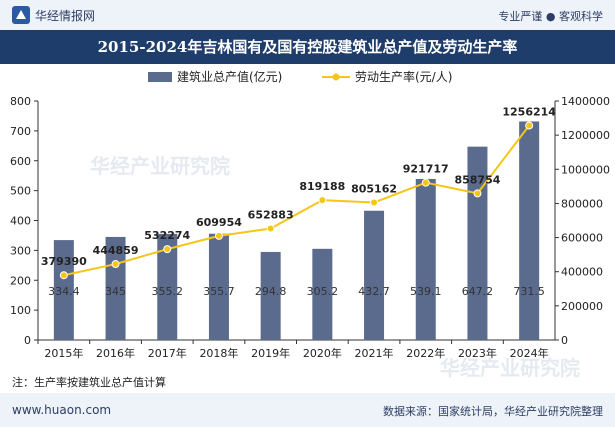 This screenshot has height=427, width=615. I want to click on bar-value-label: 539.1, so click(426, 291).